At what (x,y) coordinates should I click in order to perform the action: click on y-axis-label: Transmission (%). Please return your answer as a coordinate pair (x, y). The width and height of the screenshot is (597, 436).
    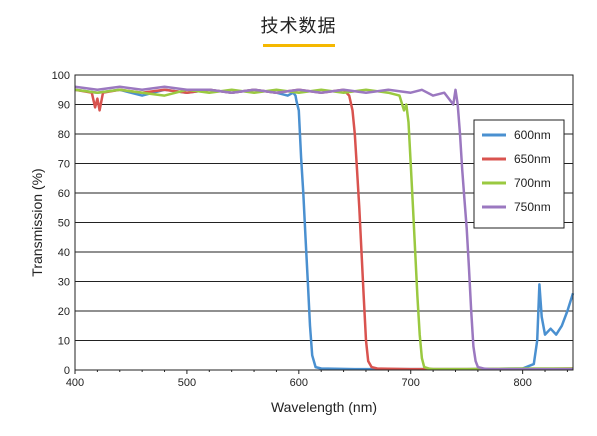
    Looking at the image, I should click on (37, 222).